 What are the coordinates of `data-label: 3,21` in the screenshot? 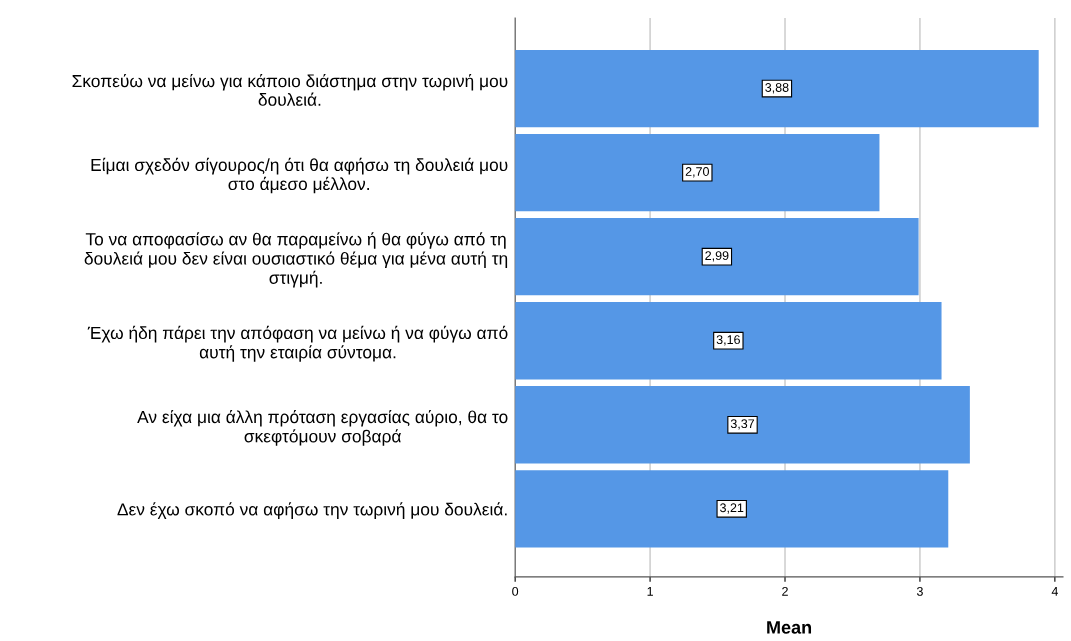 It's located at (732, 508).